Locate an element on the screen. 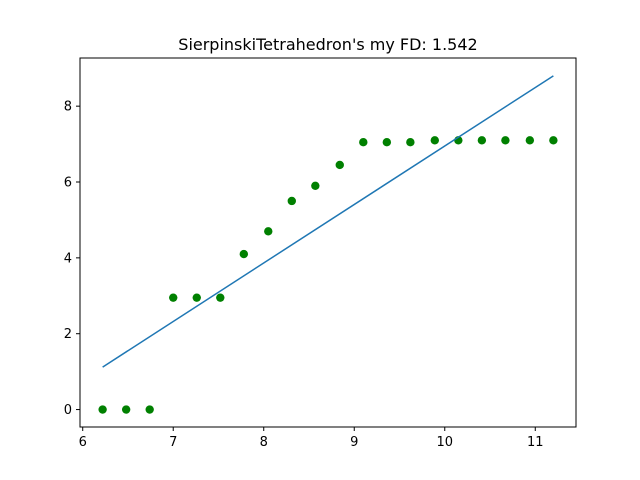 This screenshot has height=480, width=640. x-tick-label: 11 is located at coordinates (535, 442).